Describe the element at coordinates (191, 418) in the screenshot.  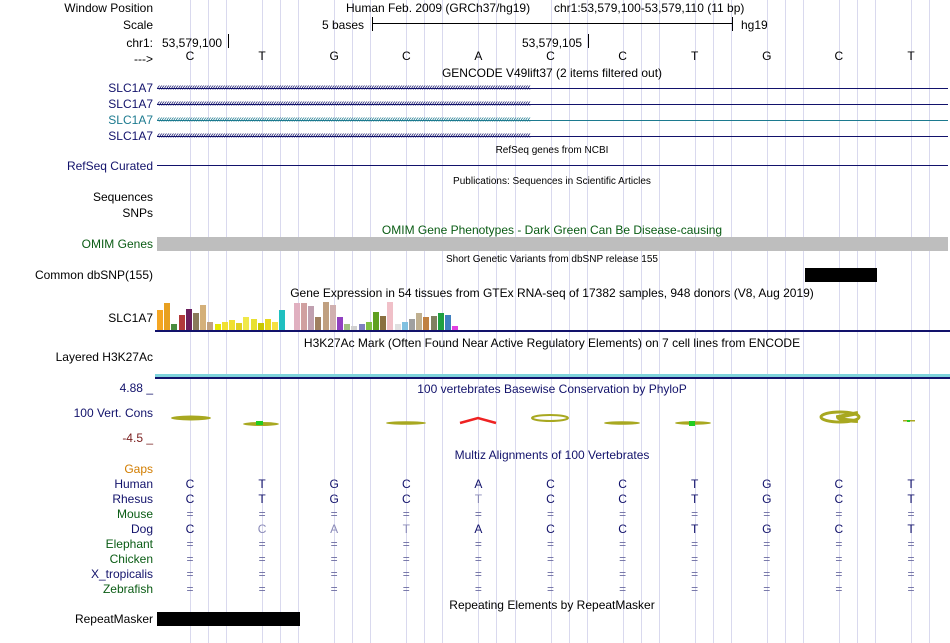
I see `phylop-glyph-c1` at that location.